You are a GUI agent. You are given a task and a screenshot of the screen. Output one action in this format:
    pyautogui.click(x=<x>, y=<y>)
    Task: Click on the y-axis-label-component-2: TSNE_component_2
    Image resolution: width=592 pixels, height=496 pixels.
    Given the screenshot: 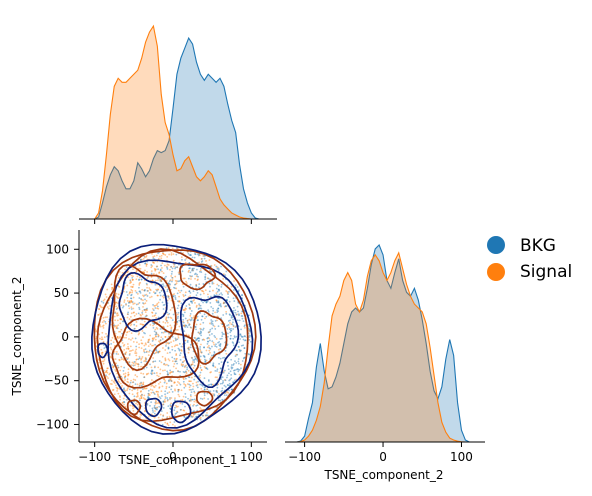 What is the action you would take?
    pyautogui.click(x=17, y=336)
    